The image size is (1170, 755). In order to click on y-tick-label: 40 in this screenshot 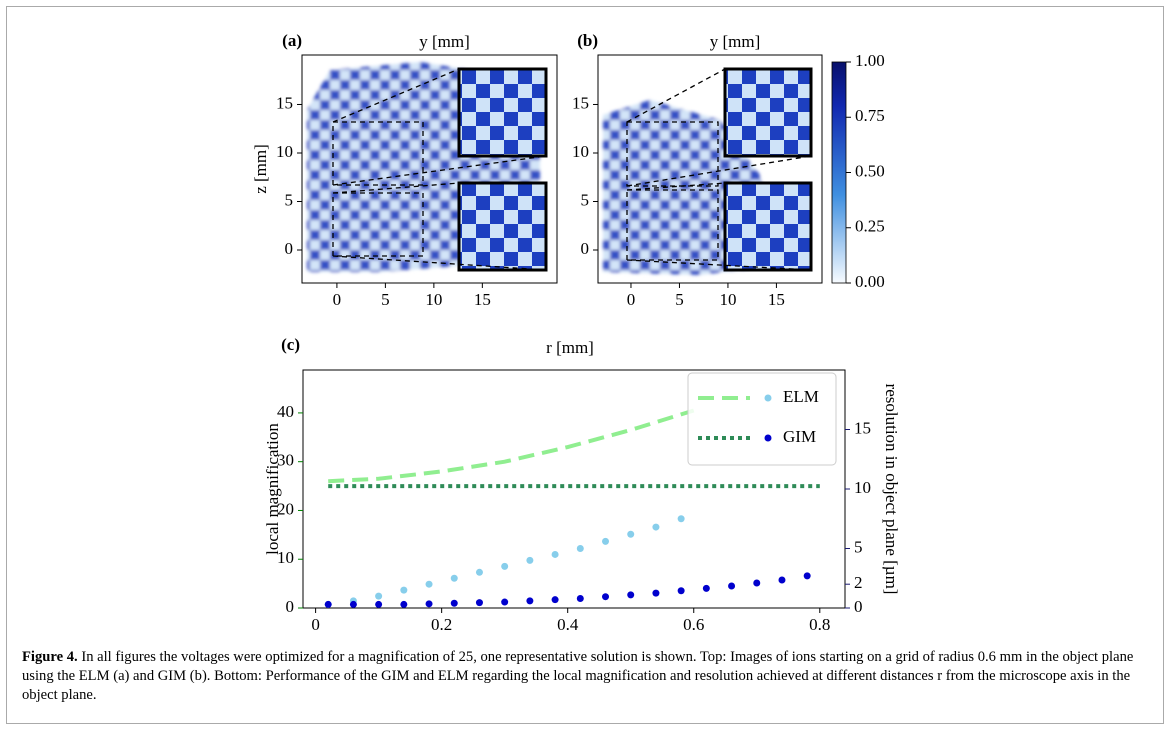, I will do `click(285, 411)`.